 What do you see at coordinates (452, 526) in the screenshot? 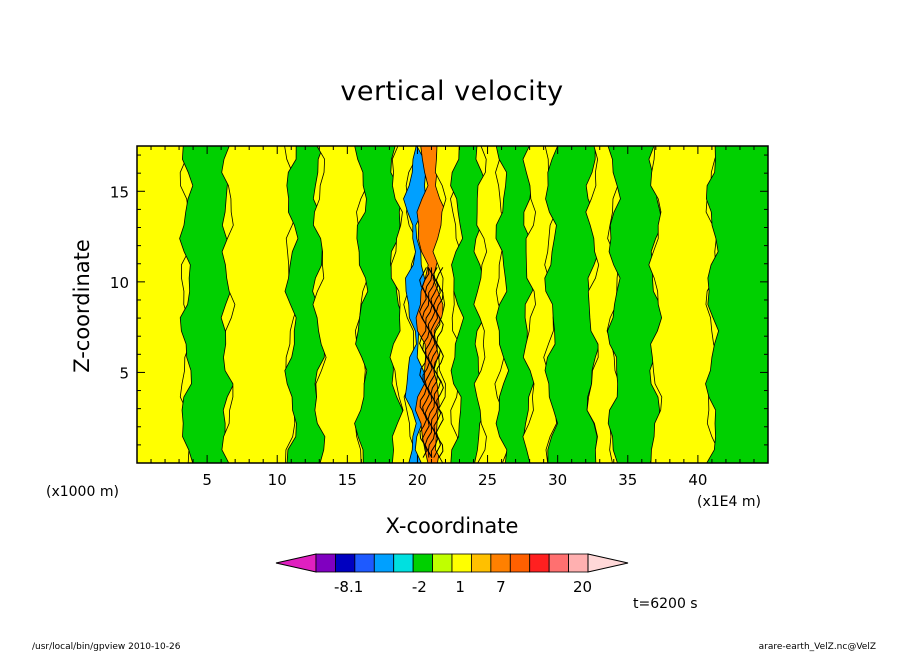
I see `x-axis-title: X-coordinate` at bounding box center [452, 526].